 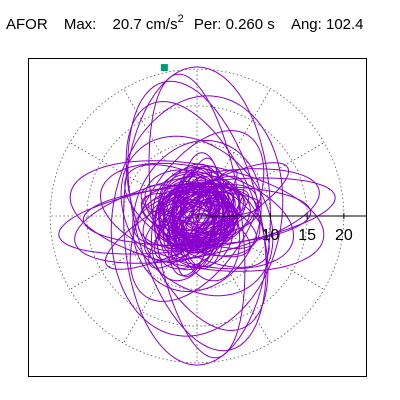 I want to click on max-label: Max:, so click(x=80, y=24).